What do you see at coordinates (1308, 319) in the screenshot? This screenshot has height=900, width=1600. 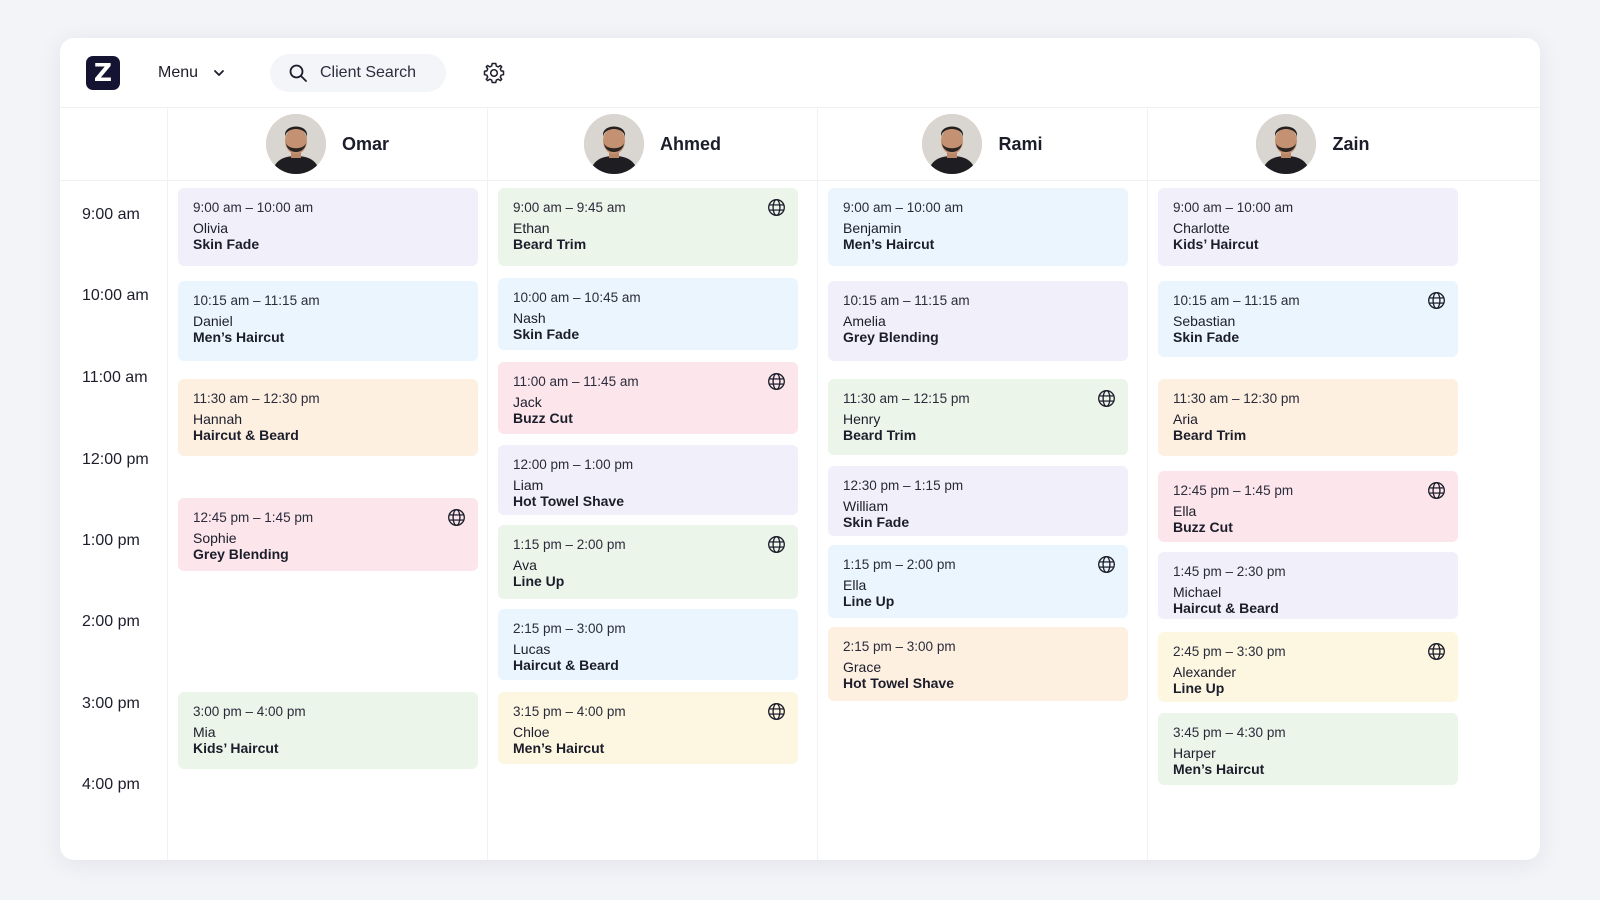 I see `appointment-card: 10:15 am – 11:15 am Sebastian Skin Fade` at bounding box center [1308, 319].